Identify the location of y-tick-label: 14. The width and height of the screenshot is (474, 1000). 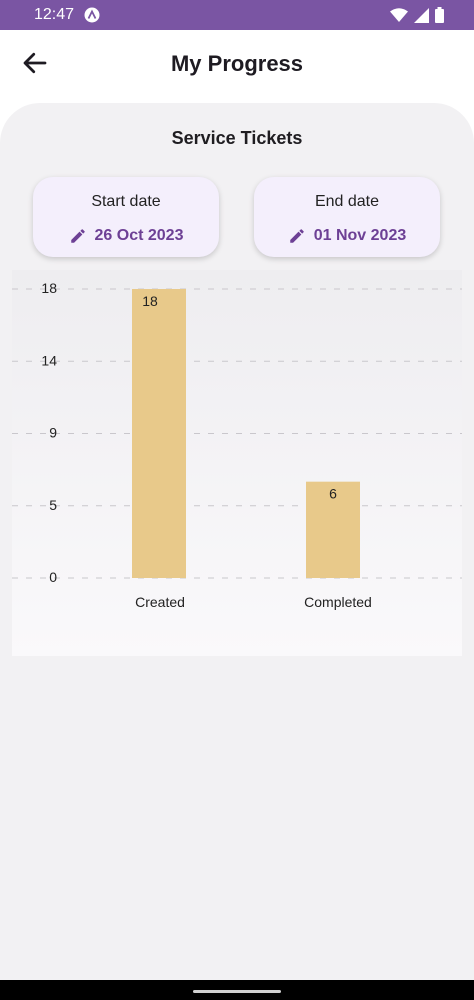
(49, 360).